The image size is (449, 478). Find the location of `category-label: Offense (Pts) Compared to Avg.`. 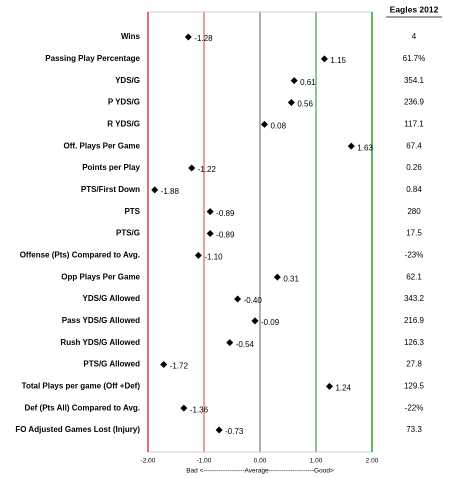

category-label: Offense (Pts) Compared to Avg. is located at coordinates (80, 254).